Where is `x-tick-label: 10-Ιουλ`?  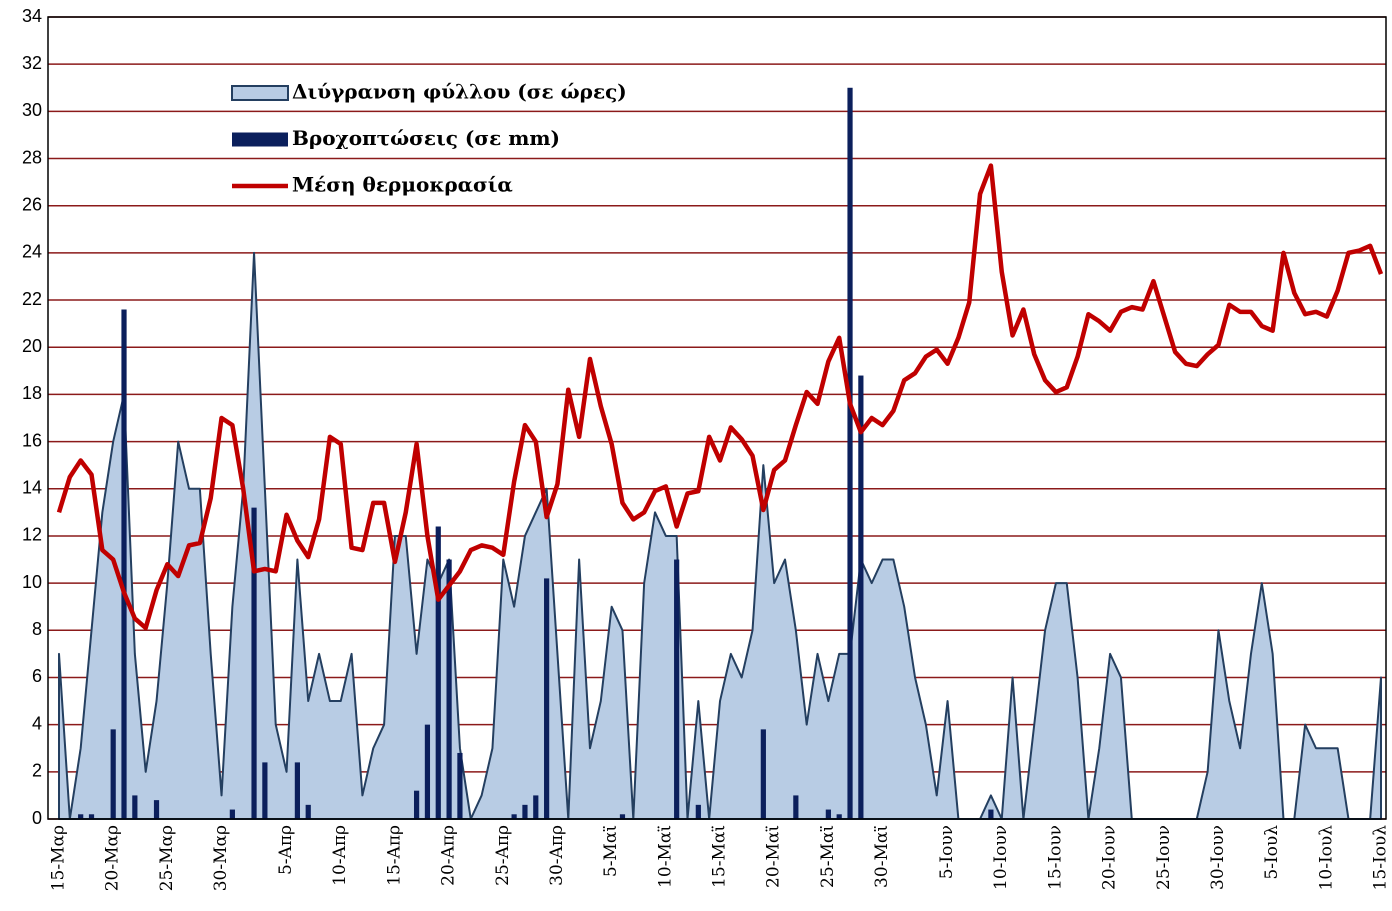
x-tick-label: 10-Ιουλ is located at coordinates (1326, 858).